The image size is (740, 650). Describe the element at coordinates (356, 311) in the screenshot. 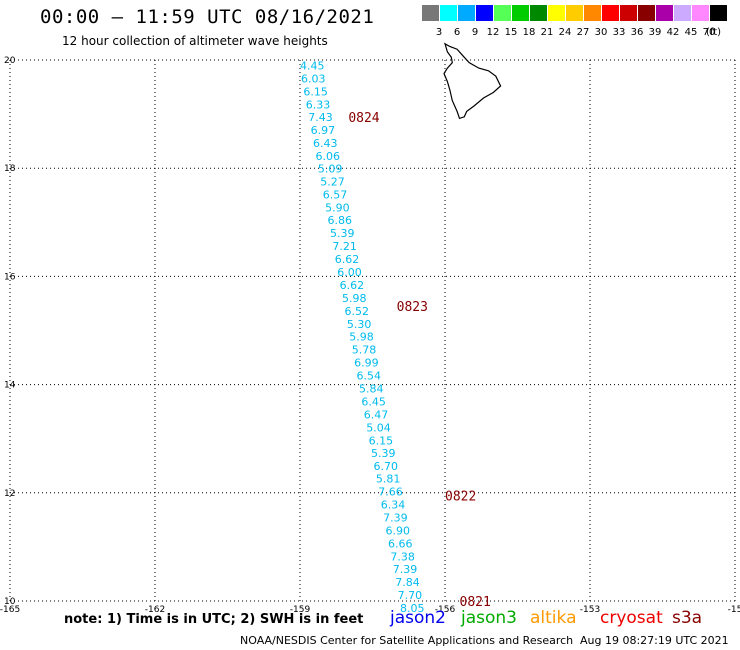

I see `swh-label: 6.52` at that location.